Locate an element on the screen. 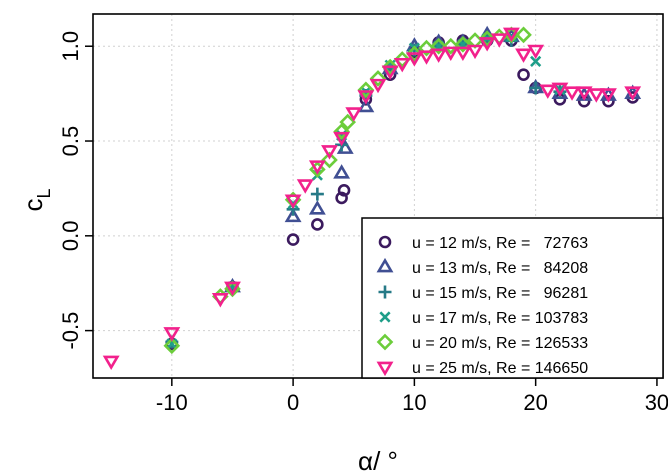  y-tick-label: -0.5 is located at coordinates (70, 331).